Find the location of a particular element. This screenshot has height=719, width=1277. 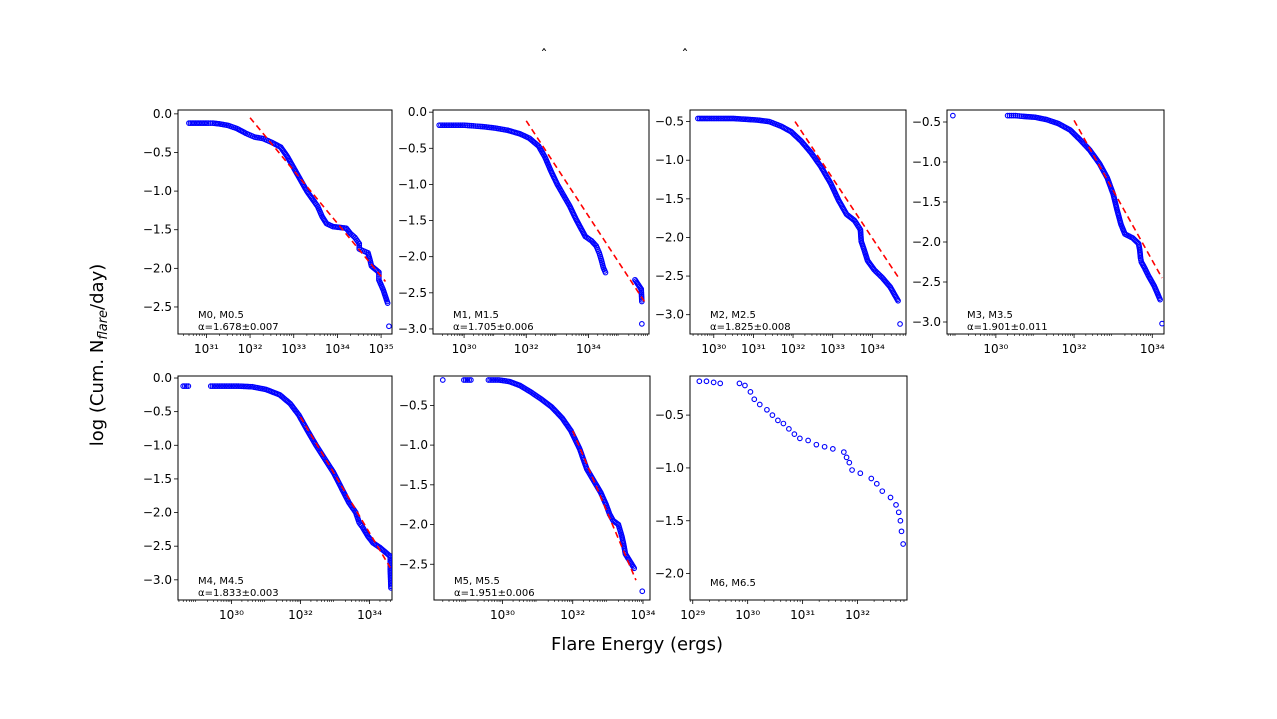

y-axis-title-main: log (Cum. N is located at coordinates (97, 393).